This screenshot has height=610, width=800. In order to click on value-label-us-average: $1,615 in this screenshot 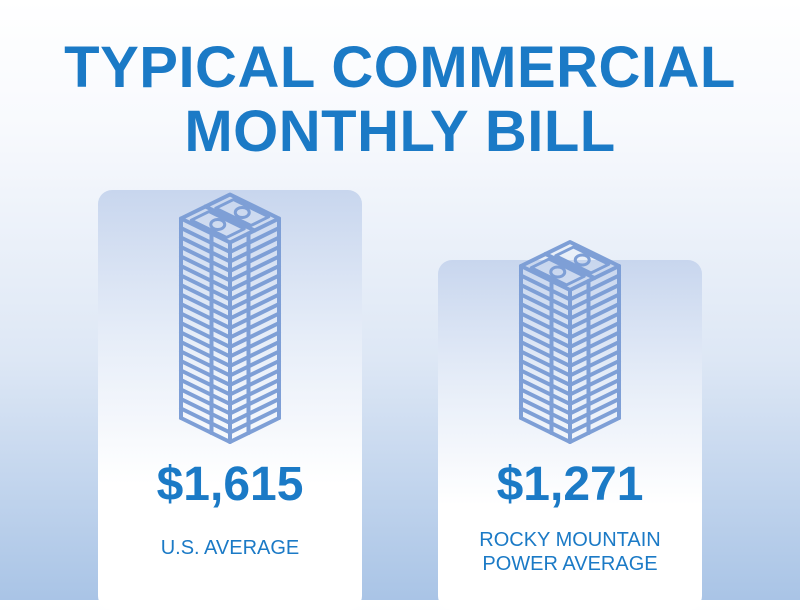, I will do `click(230, 484)`.